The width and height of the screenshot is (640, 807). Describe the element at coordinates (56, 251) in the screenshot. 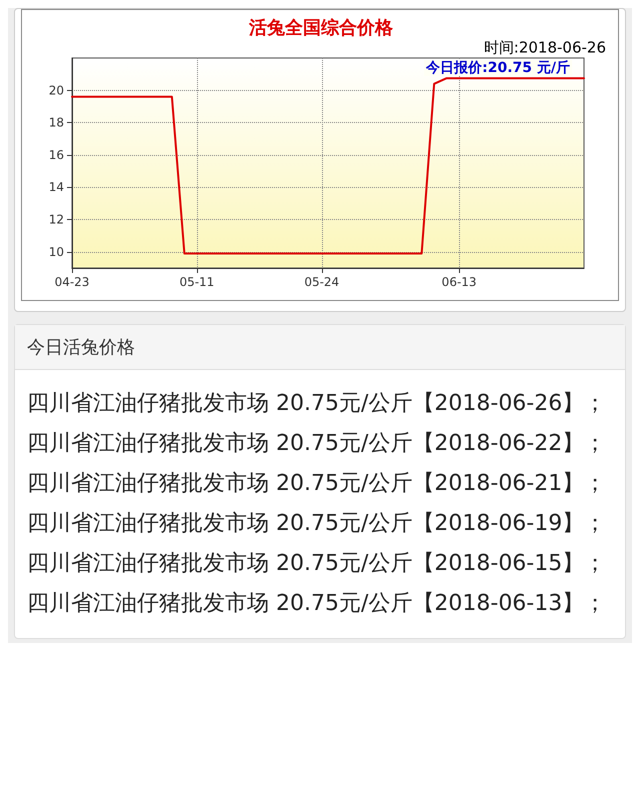

I see `y-tick-label: 10` at that location.